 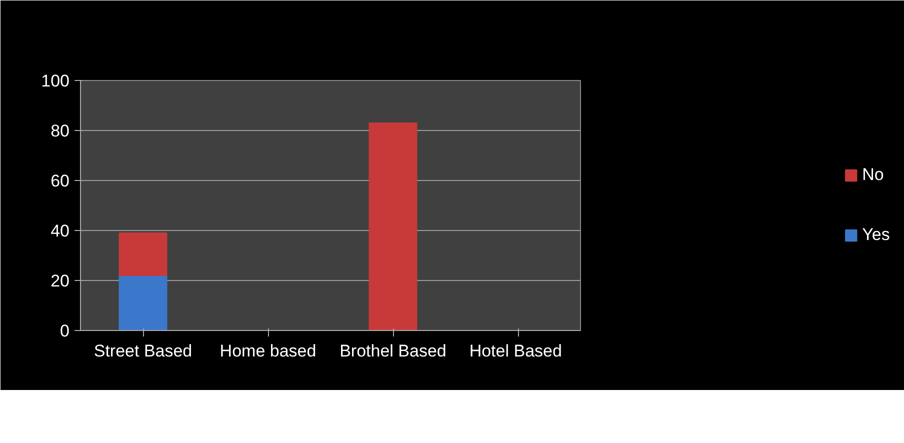 I want to click on legend-label: No, so click(x=873, y=175).